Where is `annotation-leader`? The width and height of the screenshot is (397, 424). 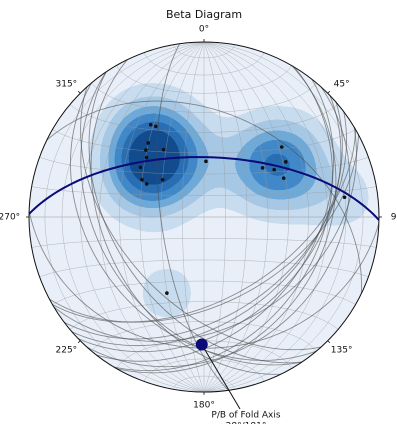
annotation-leader is located at coordinates (221, 377).